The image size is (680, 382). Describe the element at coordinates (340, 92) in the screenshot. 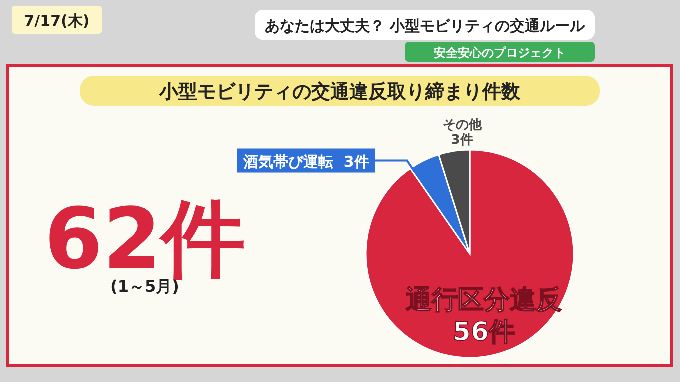

I see `chart-title: 小型モビリティの交通違反取り締まり件数` at that location.